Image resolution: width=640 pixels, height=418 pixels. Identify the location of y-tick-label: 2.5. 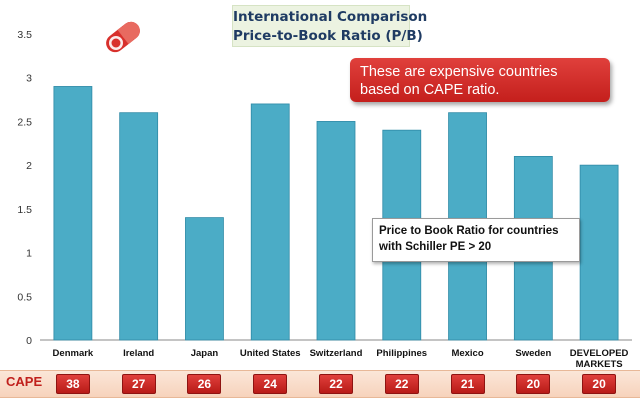
(24, 122).